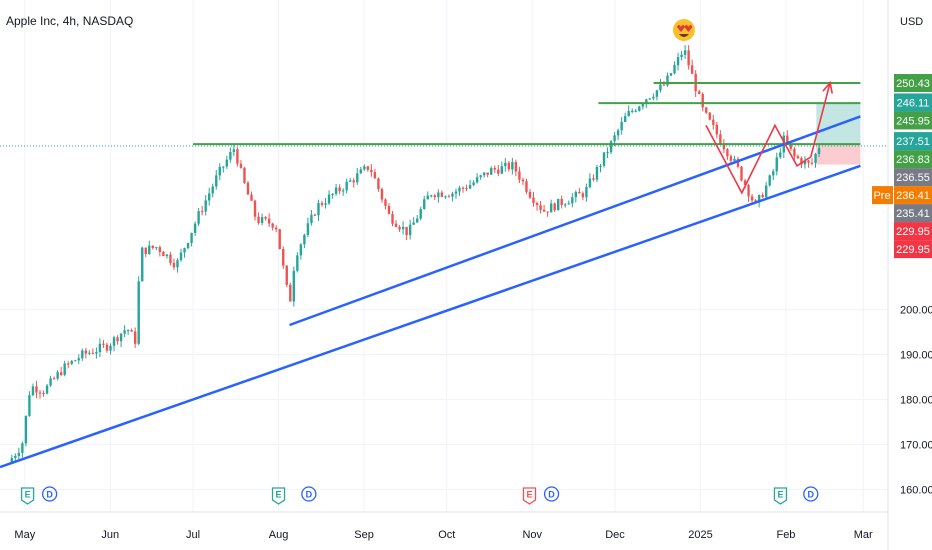  I want to click on x-tick-label: Dec, so click(615, 535).